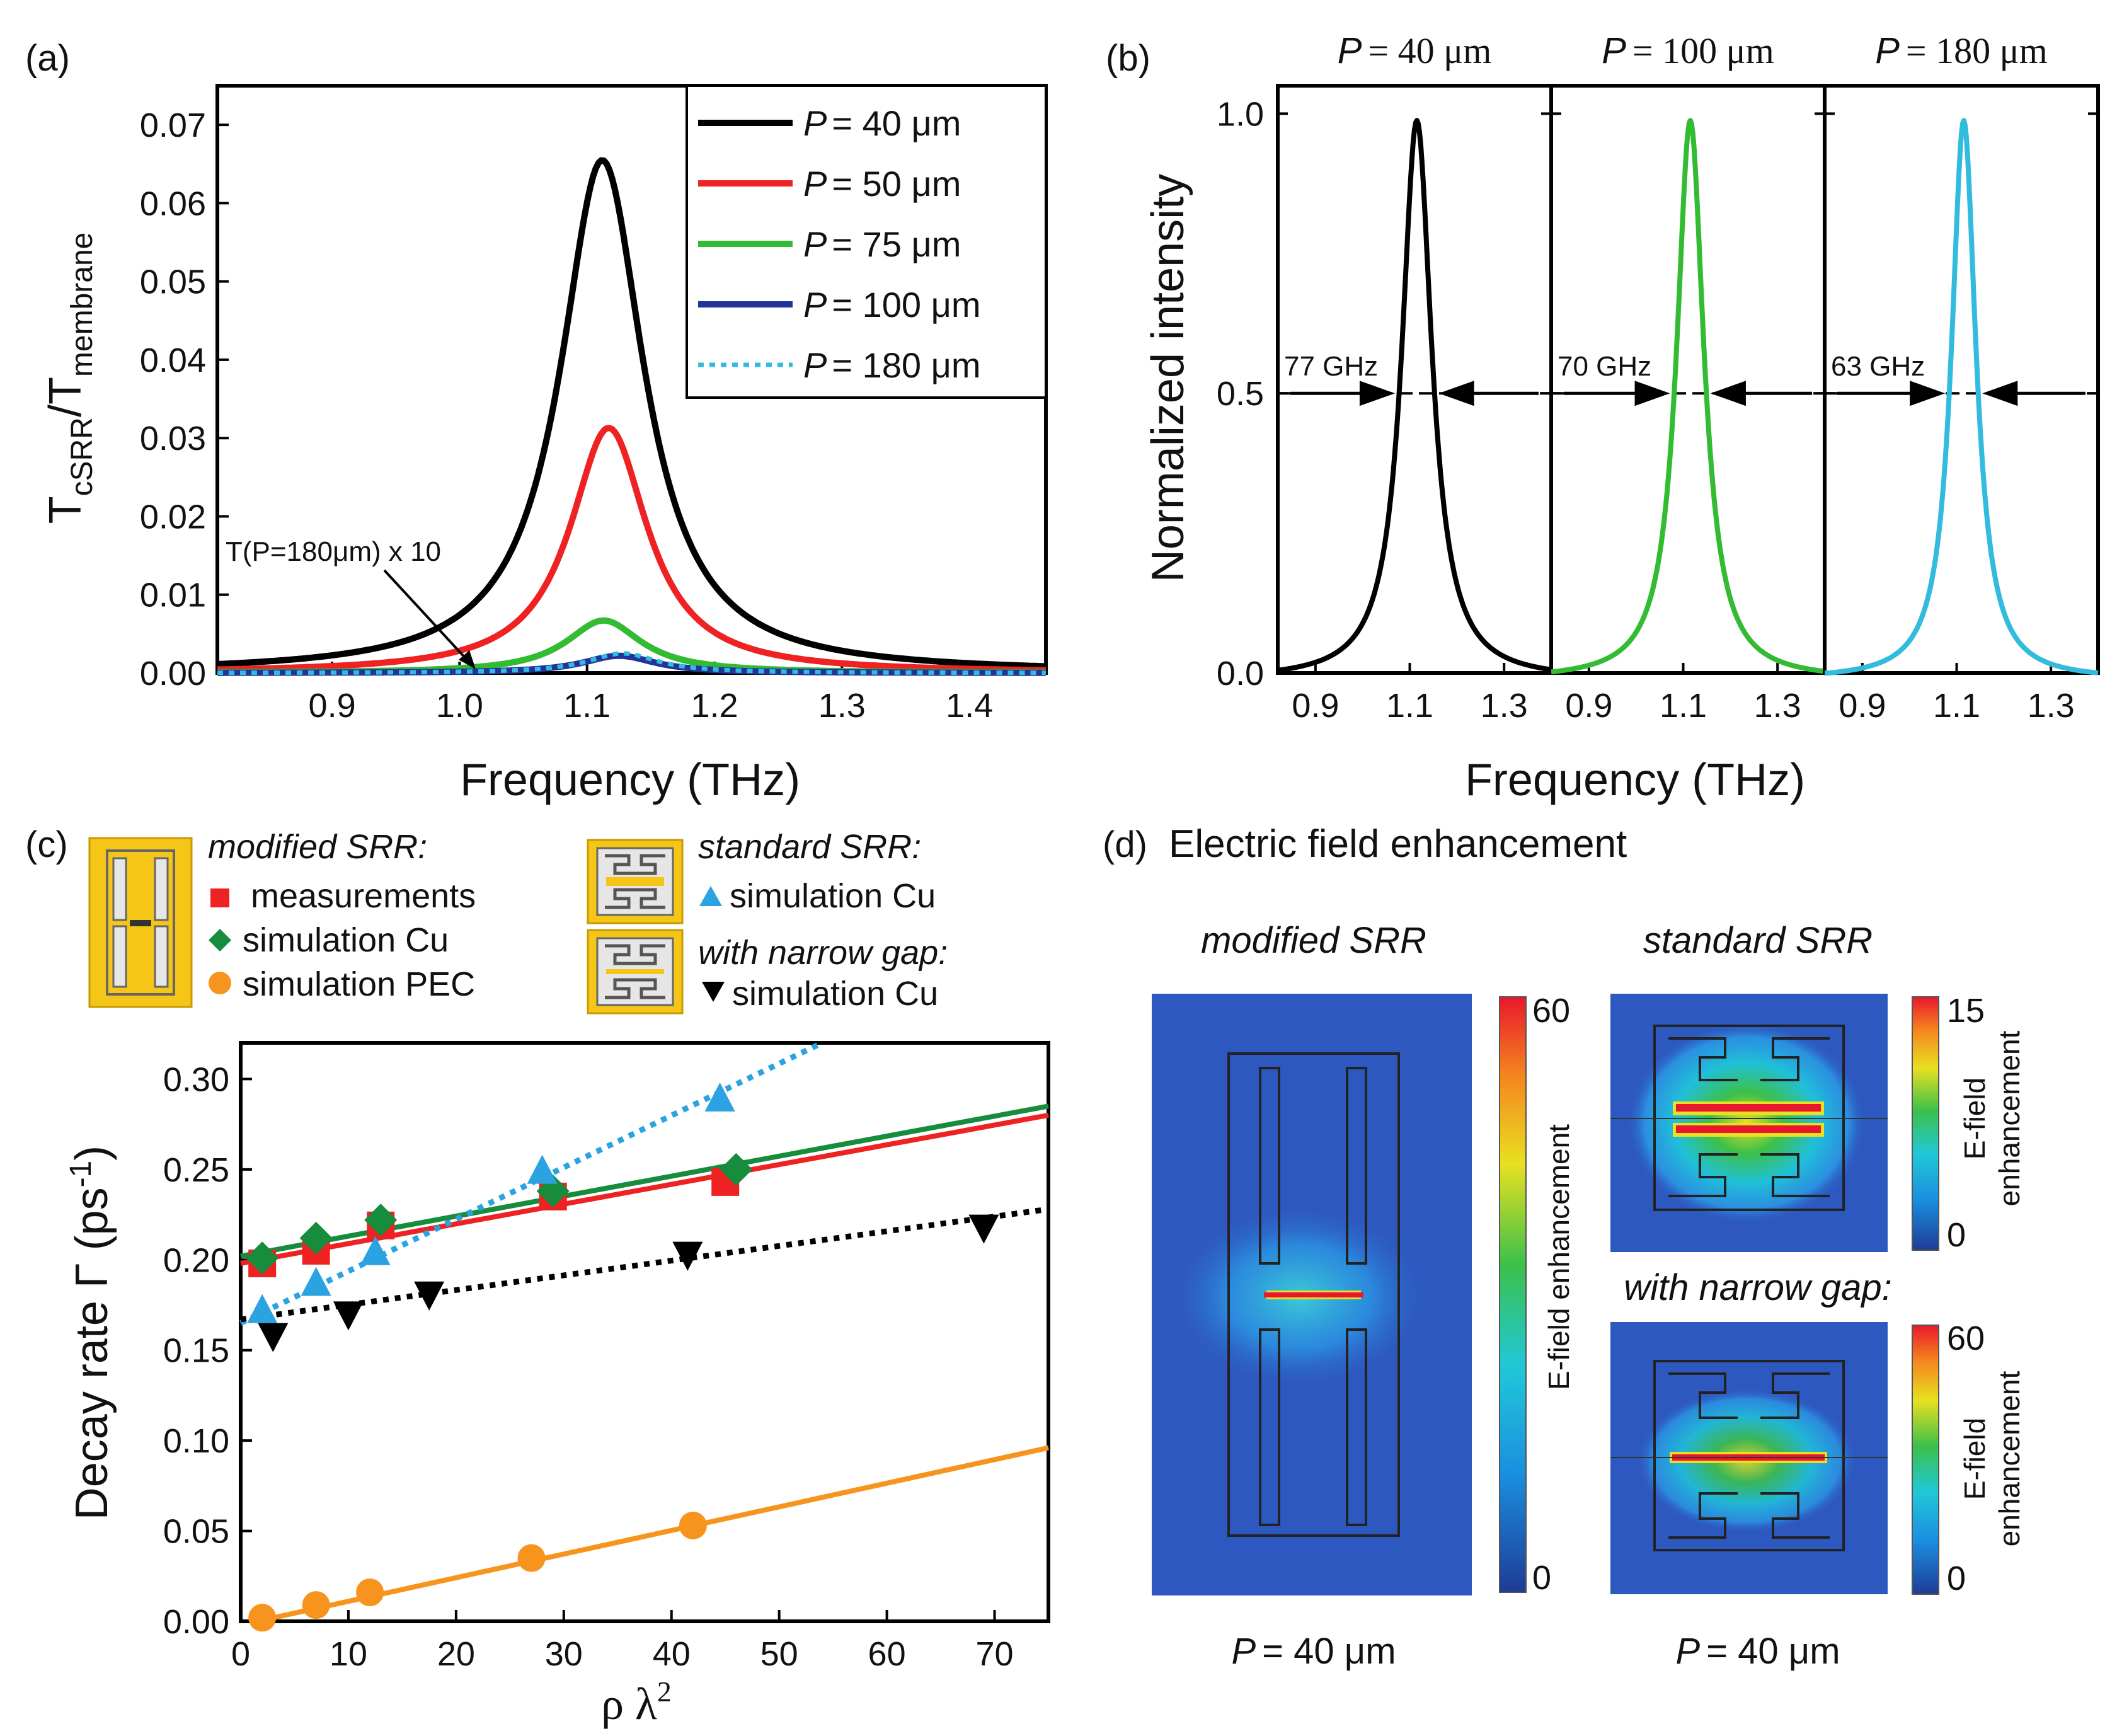 The image size is (2117, 1736). Describe the element at coordinates (2009, 1458) in the screenshot. I see `colorbar-narrow-title2: enhancement` at that location.